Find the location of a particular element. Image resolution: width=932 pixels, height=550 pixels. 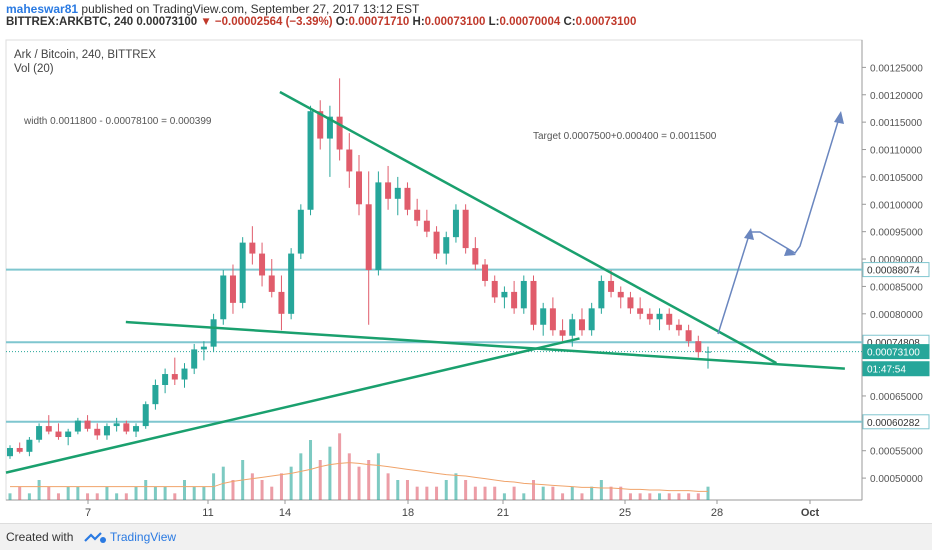

tradingview-logo-icon is located at coordinates (95, 537).